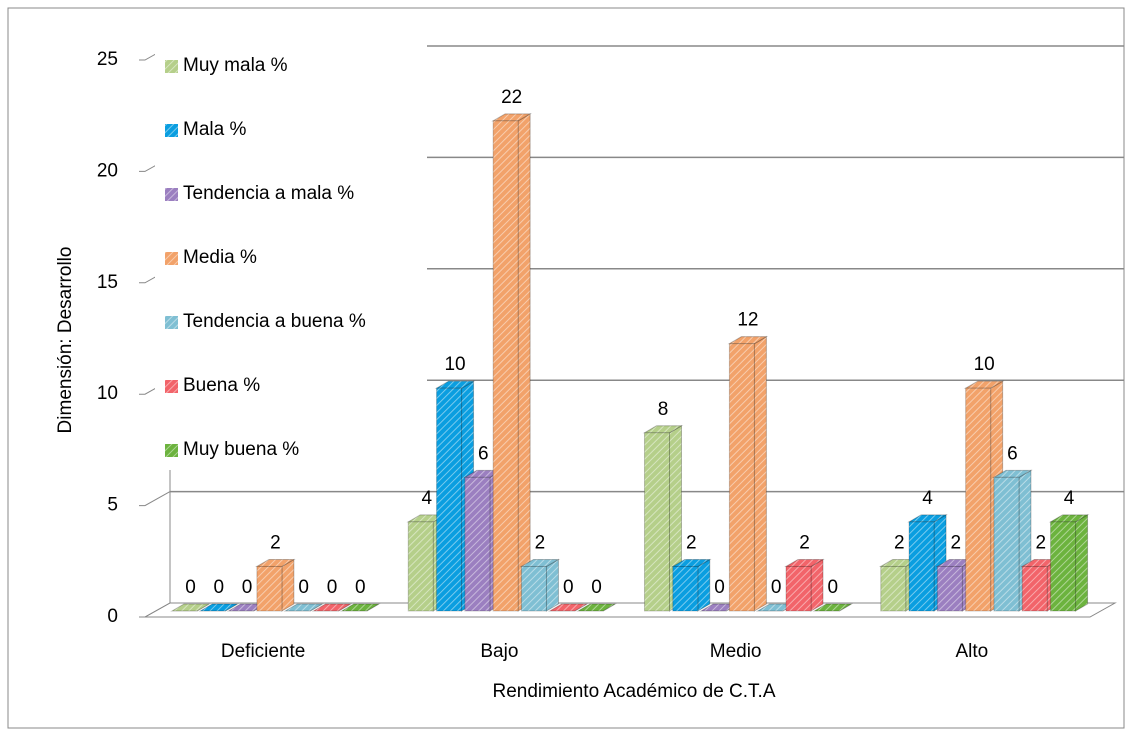 This screenshot has height=736, width=1132. Describe the element at coordinates (107, 170) in the screenshot. I see `y-tick-label: 20` at that location.